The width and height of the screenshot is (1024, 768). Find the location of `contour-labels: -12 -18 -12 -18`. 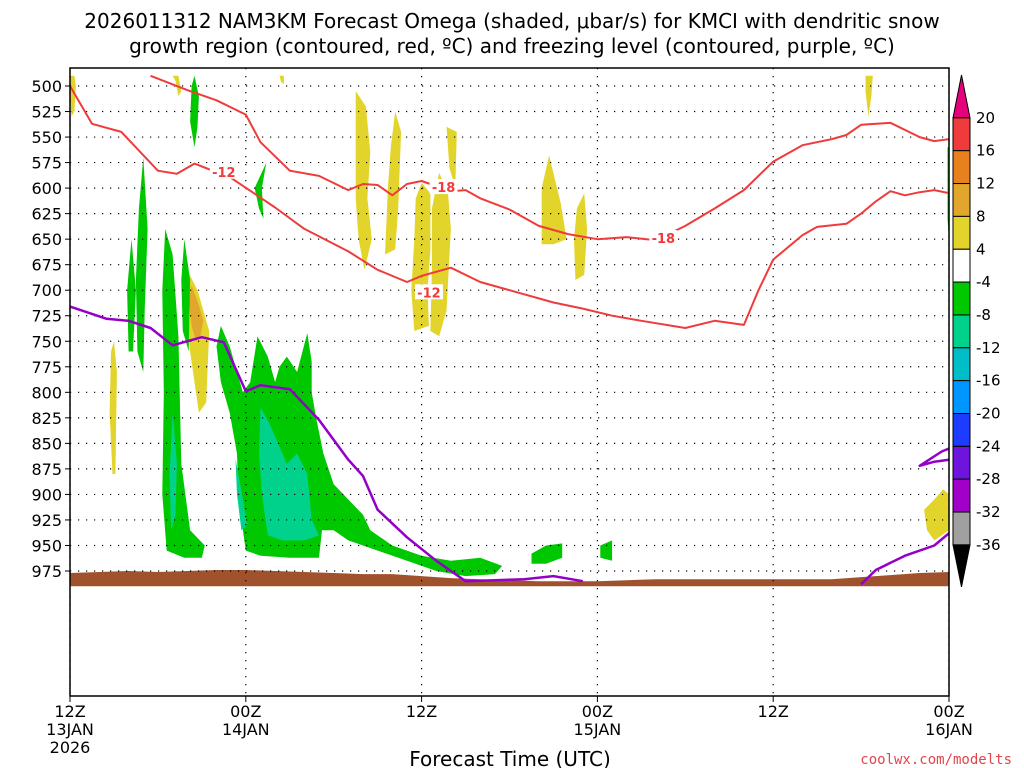

contour-labels: -12 -18 -12 -18 is located at coordinates (443, 232).